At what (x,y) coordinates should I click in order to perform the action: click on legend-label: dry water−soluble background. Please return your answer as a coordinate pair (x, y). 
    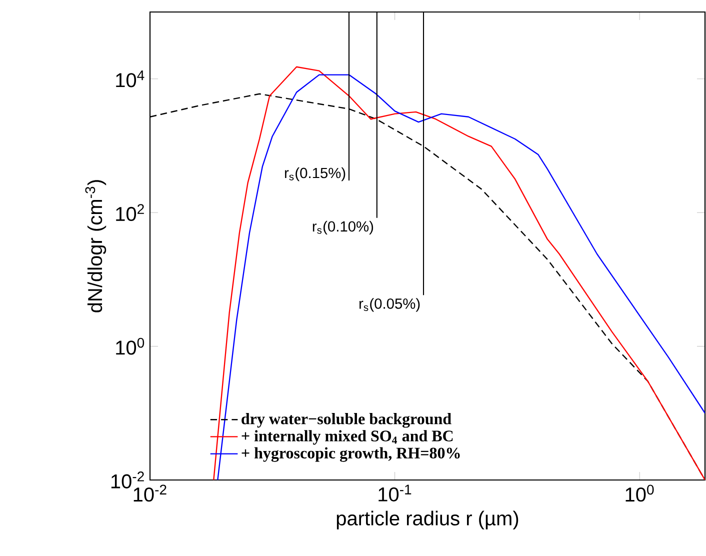
    Looking at the image, I should click on (347, 420).